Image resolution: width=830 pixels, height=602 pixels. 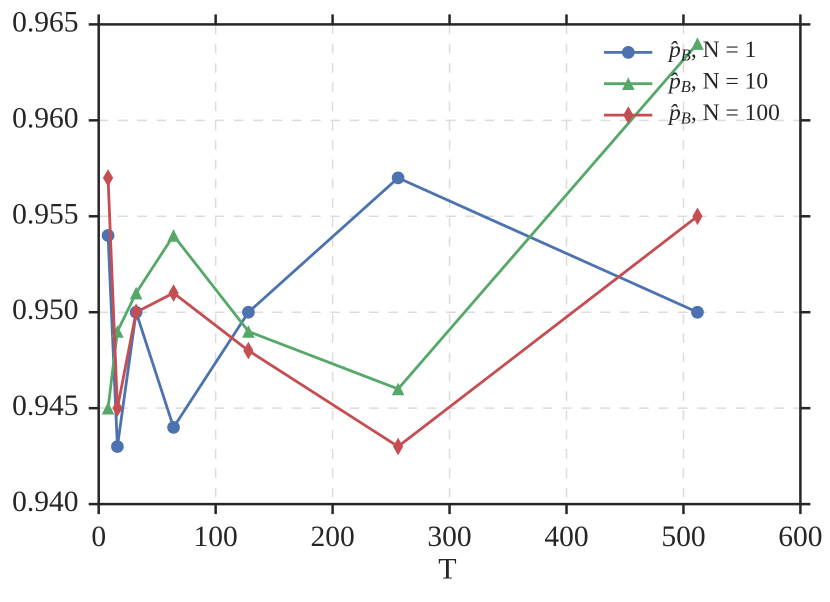 What do you see at coordinates (800, 537) in the screenshot?
I see `svg-text: 600` at bounding box center [800, 537].